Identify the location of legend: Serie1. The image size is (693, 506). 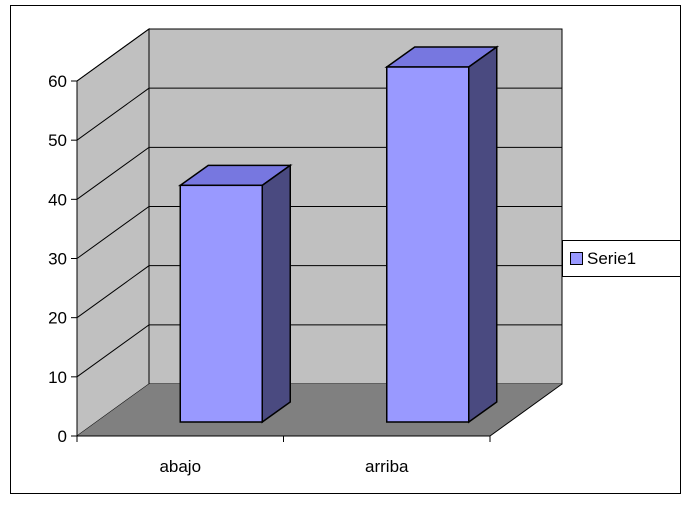
(621, 258).